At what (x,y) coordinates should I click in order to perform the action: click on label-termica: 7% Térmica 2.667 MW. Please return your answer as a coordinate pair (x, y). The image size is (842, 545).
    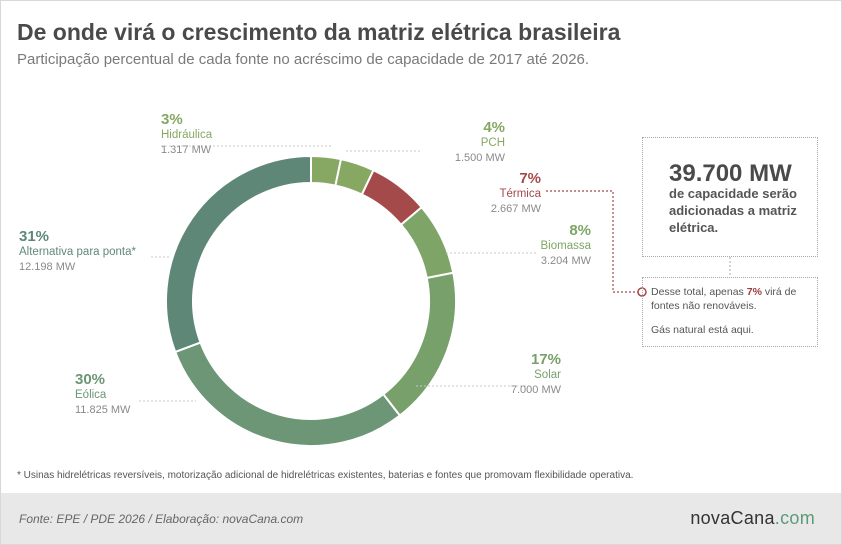
    Looking at the image, I should click on (501, 192).